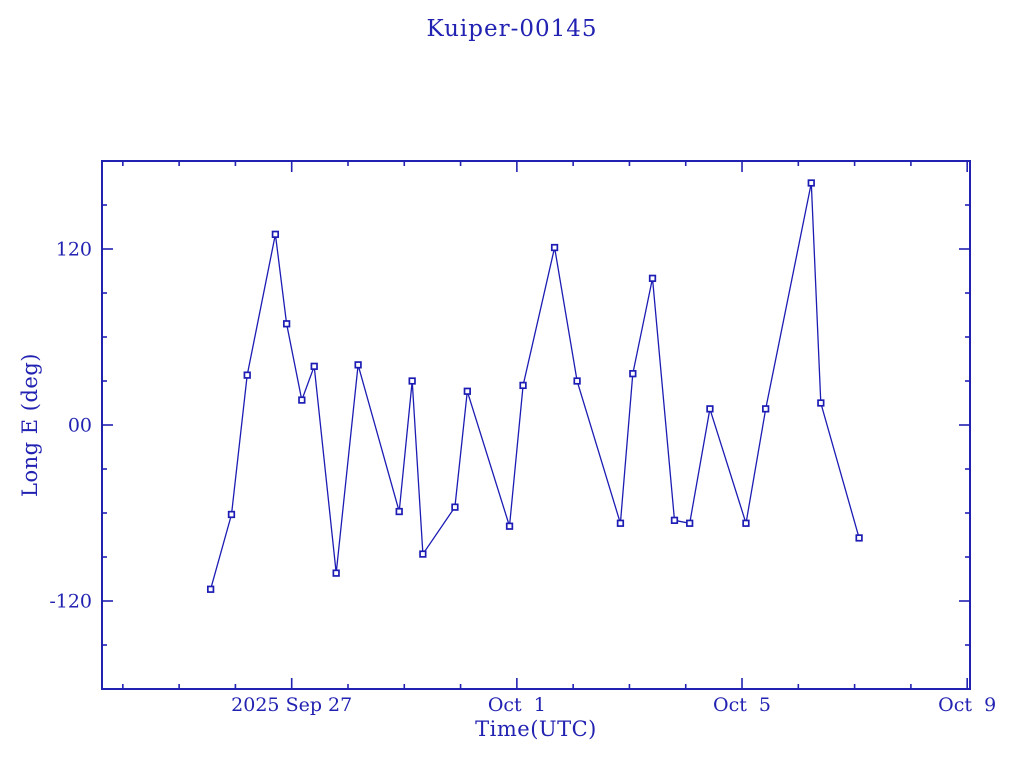  What do you see at coordinates (30, 425) in the screenshot?
I see `y-axis-title: Long E (deg)` at bounding box center [30, 425].